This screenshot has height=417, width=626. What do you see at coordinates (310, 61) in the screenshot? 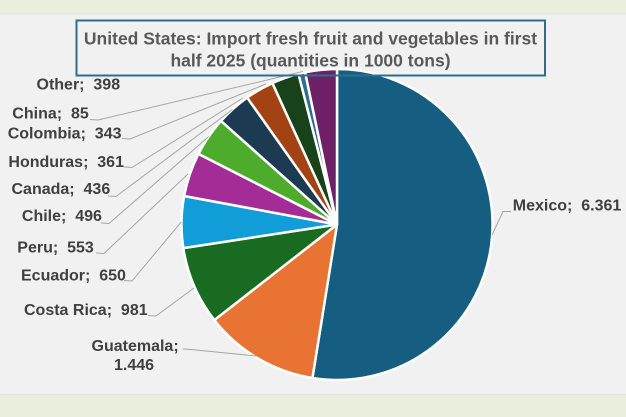
I see `svg-text:half 2025 (quantities in 1000: half 2025 (quantities in 1000 tons)` at bounding box center [310, 61].